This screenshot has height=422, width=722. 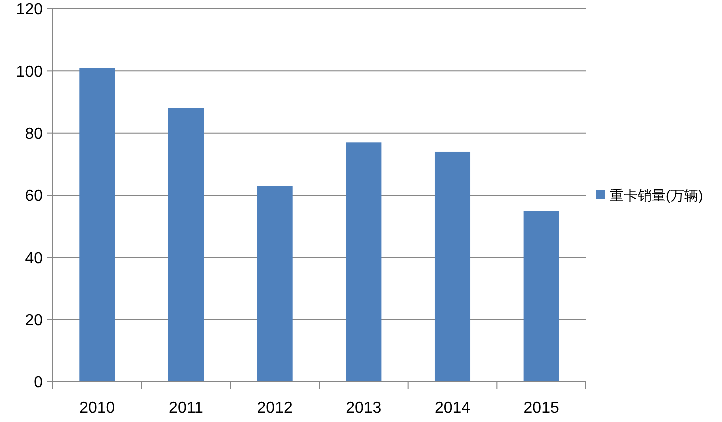 I want to click on y-tick-label: 100, so click(x=30, y=72).